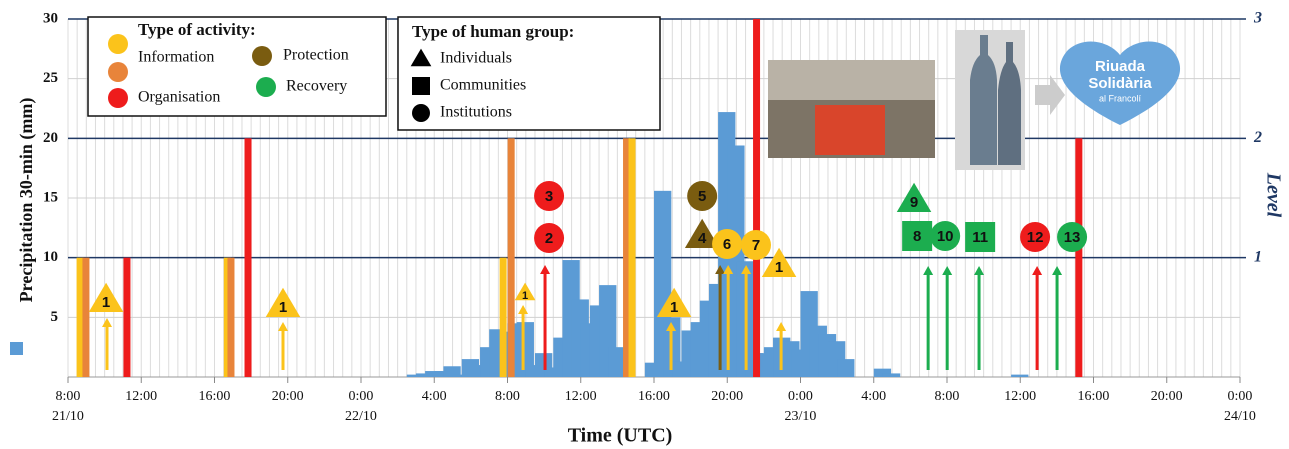 The height and width of the screenshot is (449, 1289). Describe the element at coordinates (702, 238) in the screenshot. I see `event-label: 4` at that location.